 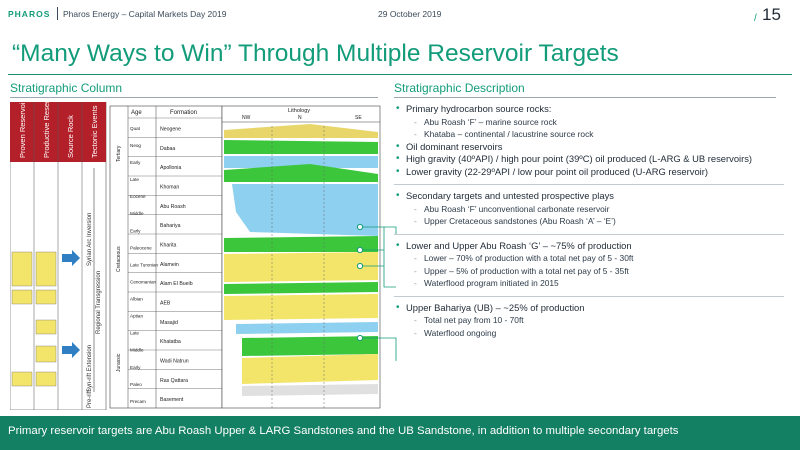 What do you see at coordinates (70, 136) in the screenshot?
I see `col-header-source: Source Rock` at bounding box center [70, 136].